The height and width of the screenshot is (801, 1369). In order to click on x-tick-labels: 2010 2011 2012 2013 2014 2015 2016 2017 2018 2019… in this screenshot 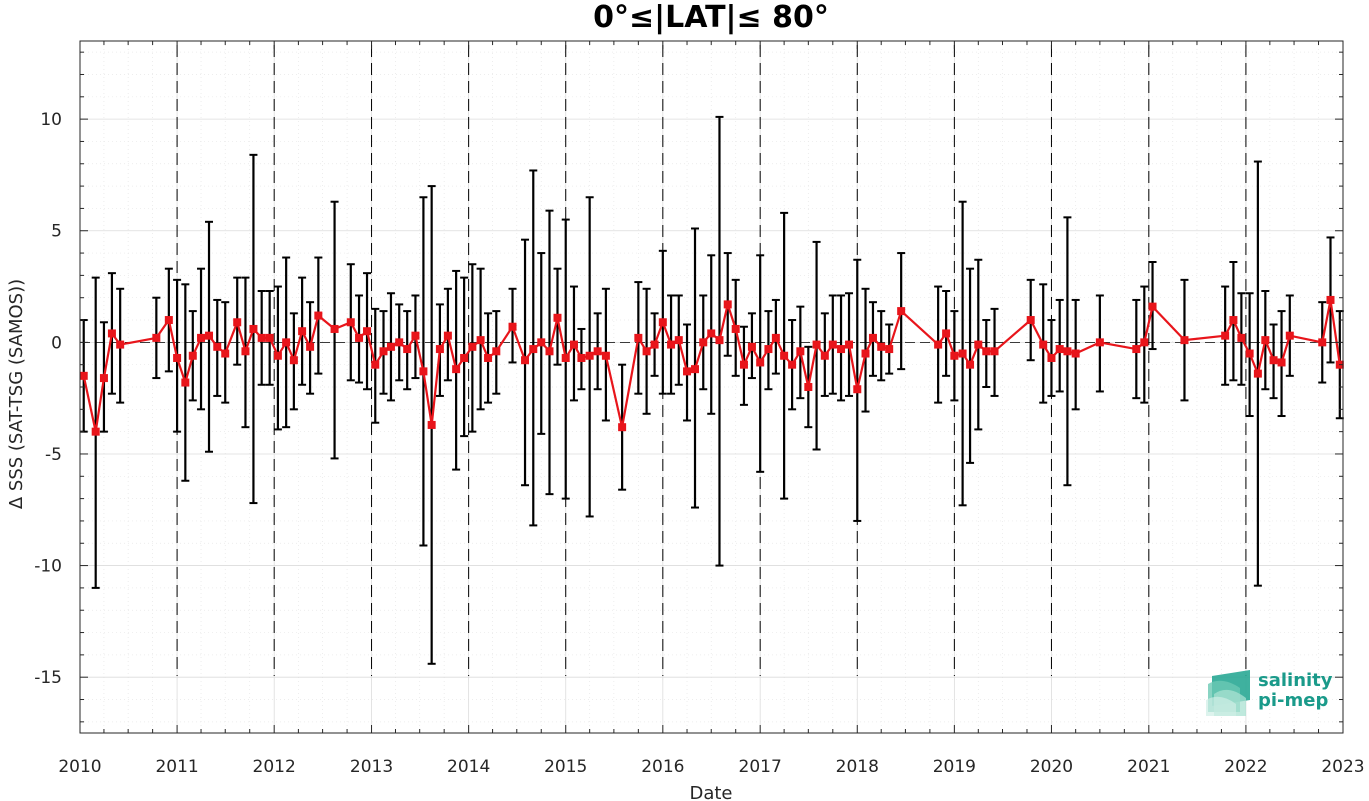, I will do `click(711, 767)`.